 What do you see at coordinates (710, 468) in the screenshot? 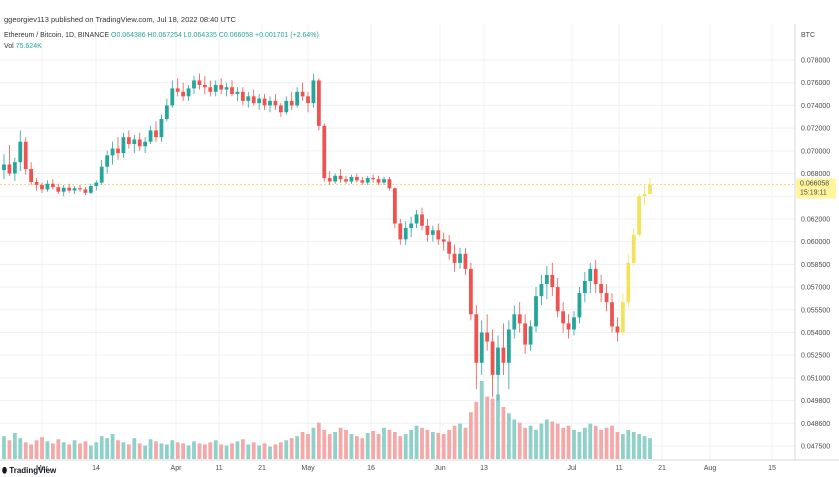
I see `time-tick-label: Aug` at bounding box center [710, 468].